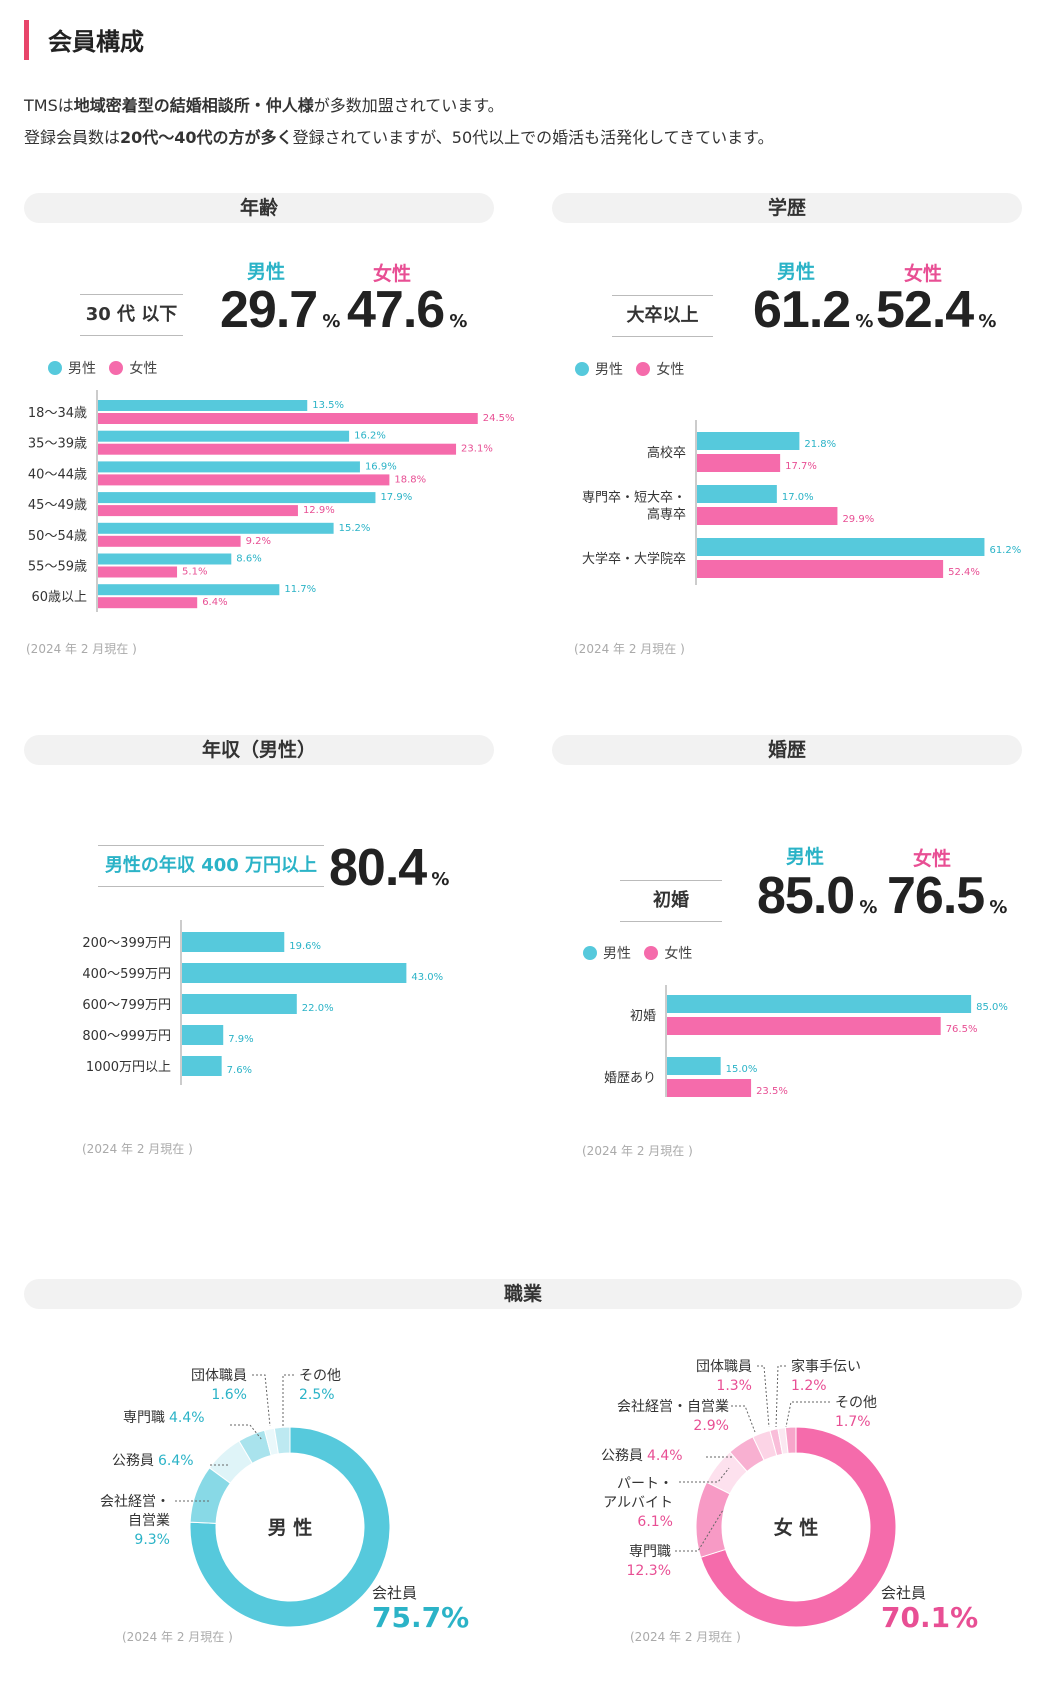  I want to click on marriage-date-note: (2024 年 2 月現在 ), so click(637, 1151).